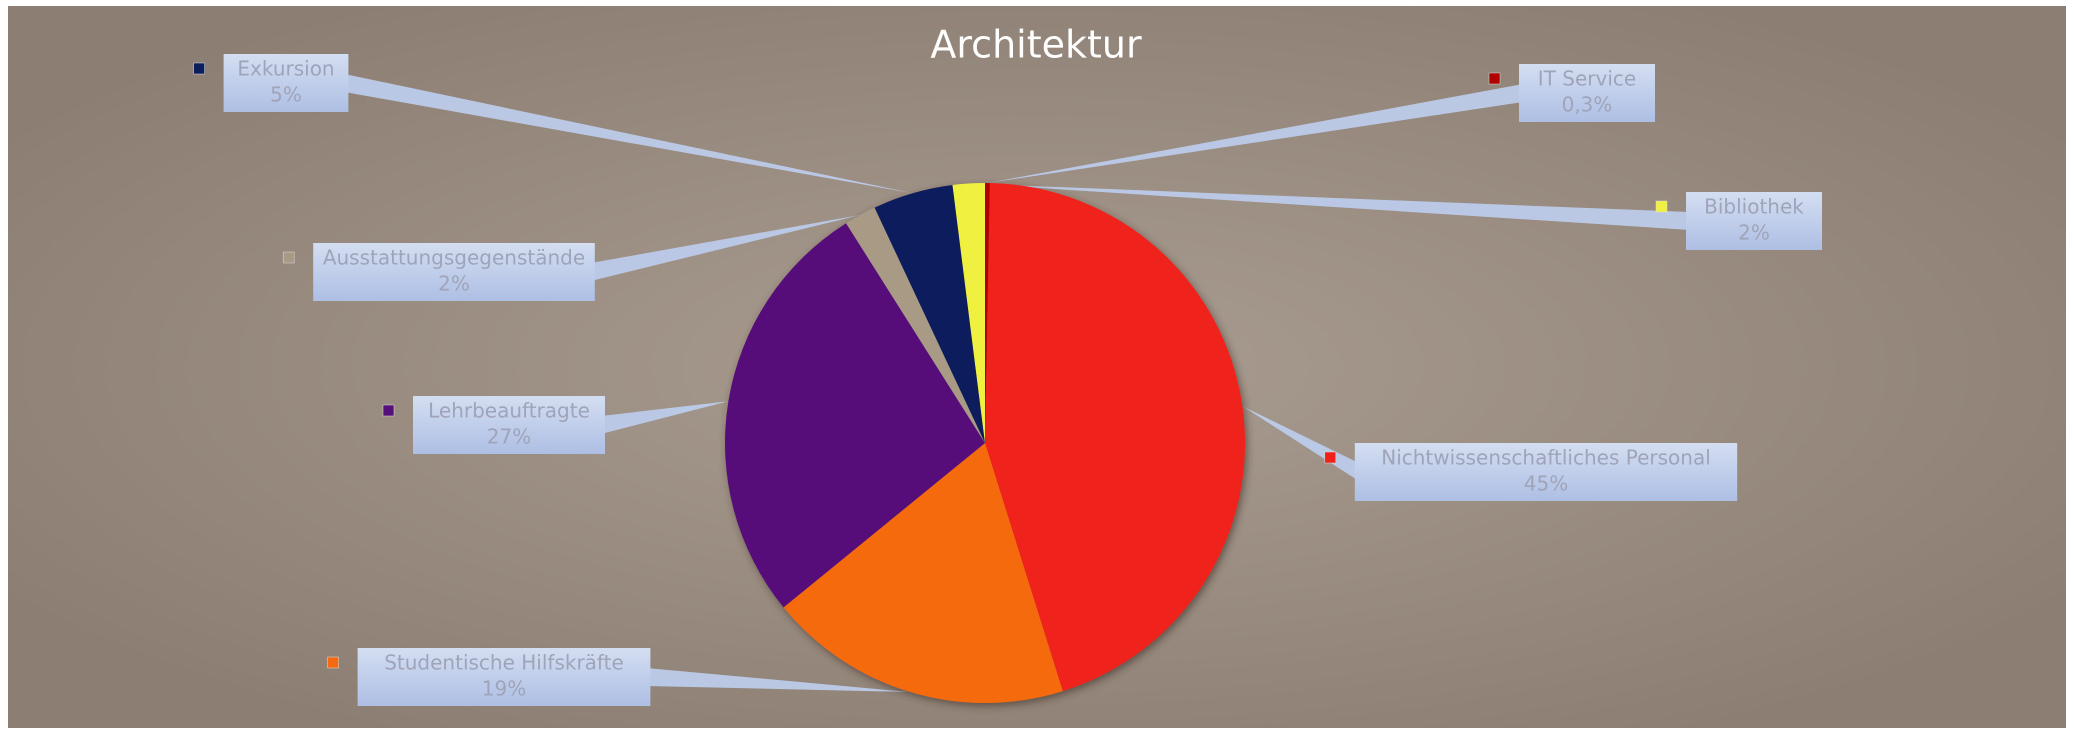 The height and width of the screenshot is (734, 2074). What do you see at coordinates (1546, 484) in the screenshot?
I see `slice-value: 45%` at bounding box center [1546, 484].